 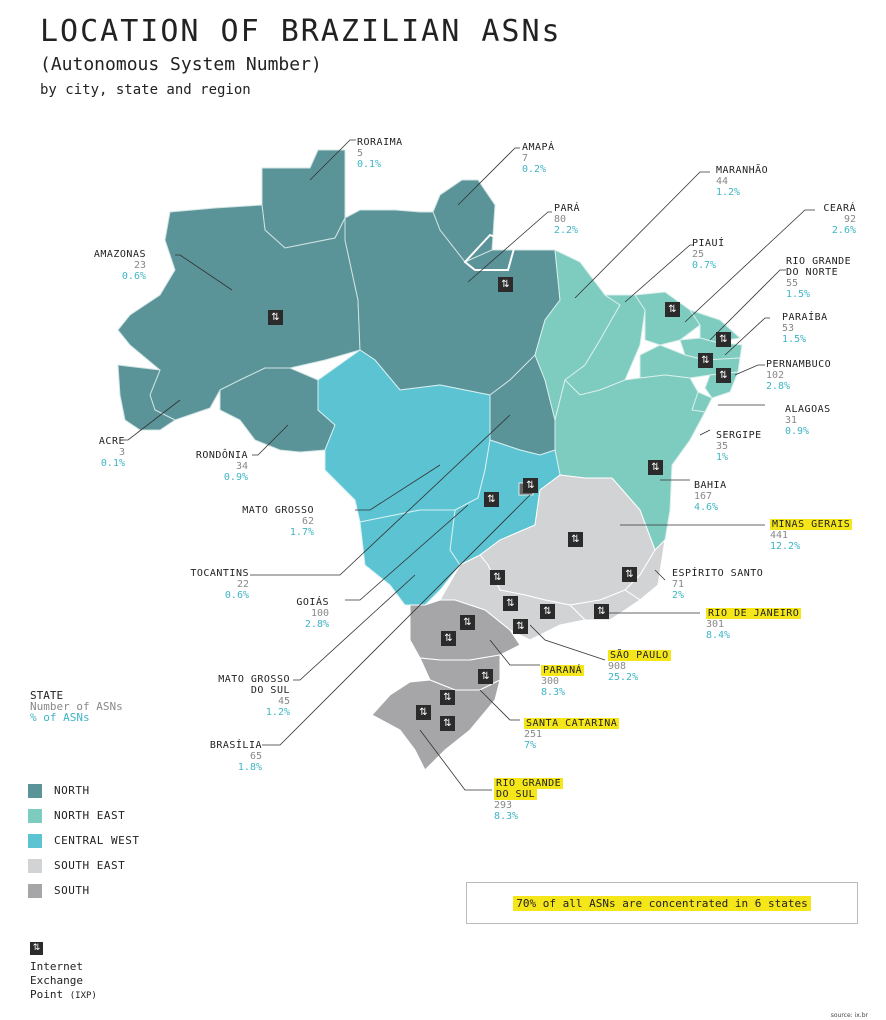 I want to click on ixp-line1: Internet, so click(x=56, y=966).